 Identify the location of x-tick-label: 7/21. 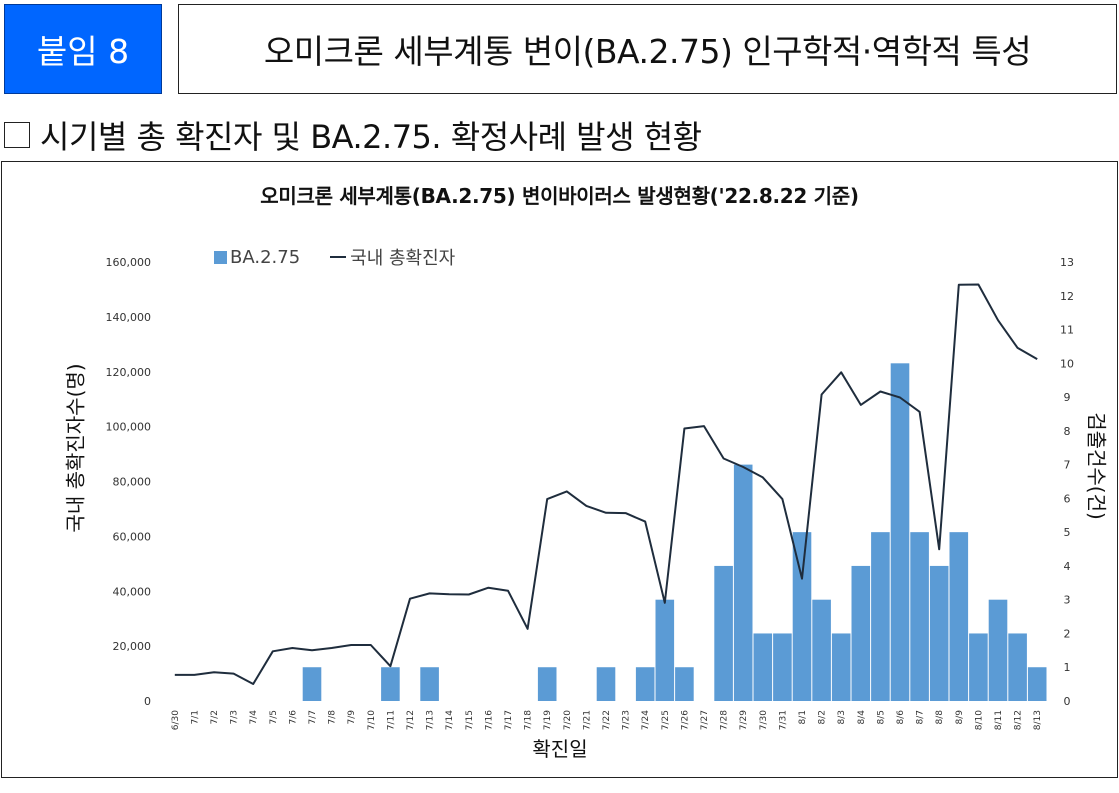
(587, 720).